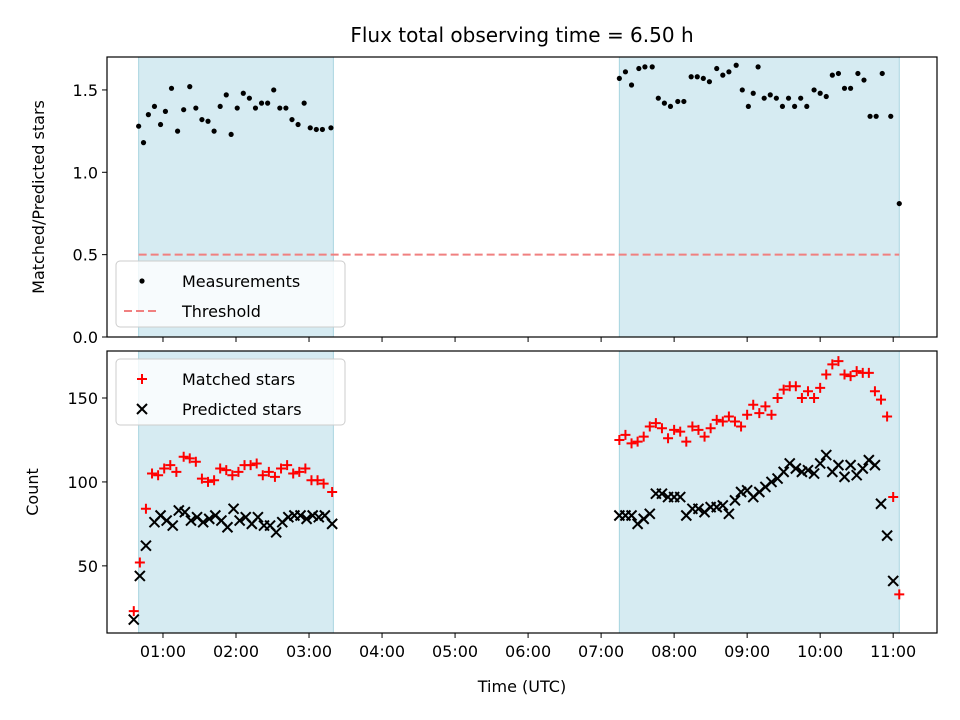 Image resolution: width=960 pixels, height=720 pixels. What do you see at coordinates (142, 379) in the screenshot?
I see `legend-swatch` at bounding box center [142, 379].